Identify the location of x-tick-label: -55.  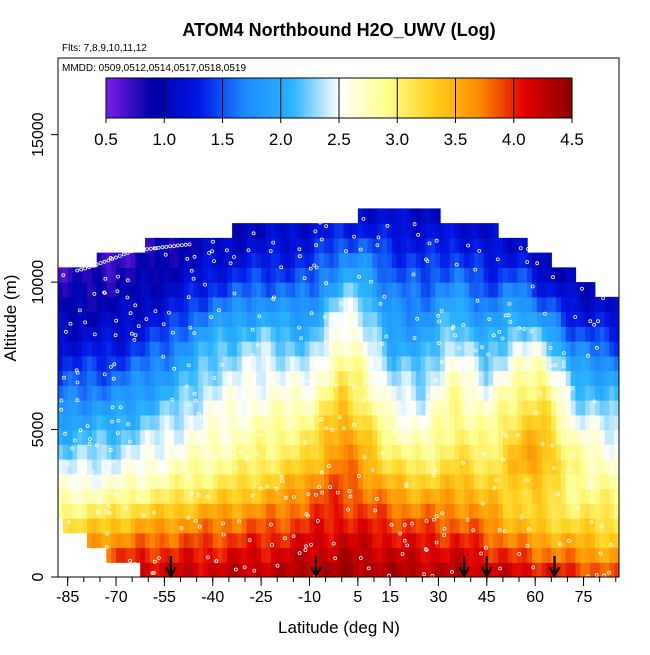
(164, 597).